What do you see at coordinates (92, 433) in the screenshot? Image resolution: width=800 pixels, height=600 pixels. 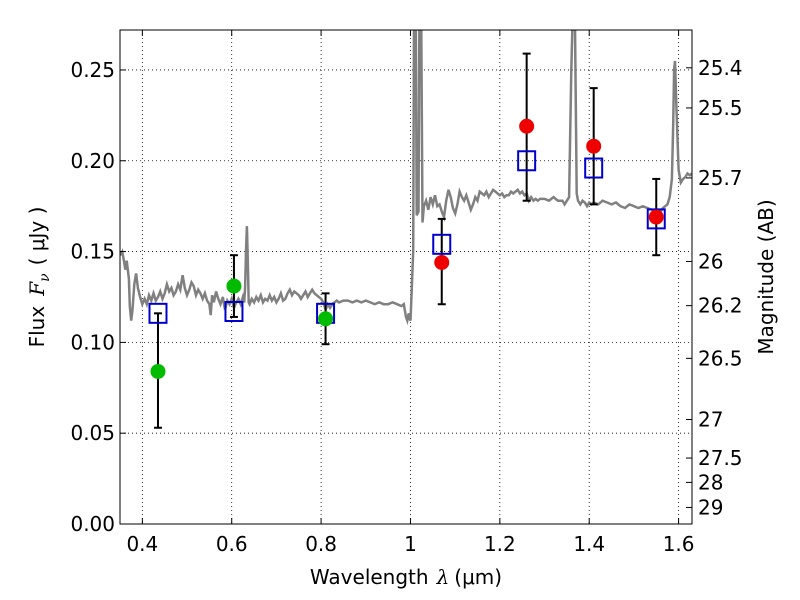 I see `y-tick-label: 0.05` at bounding box center [92, 433].